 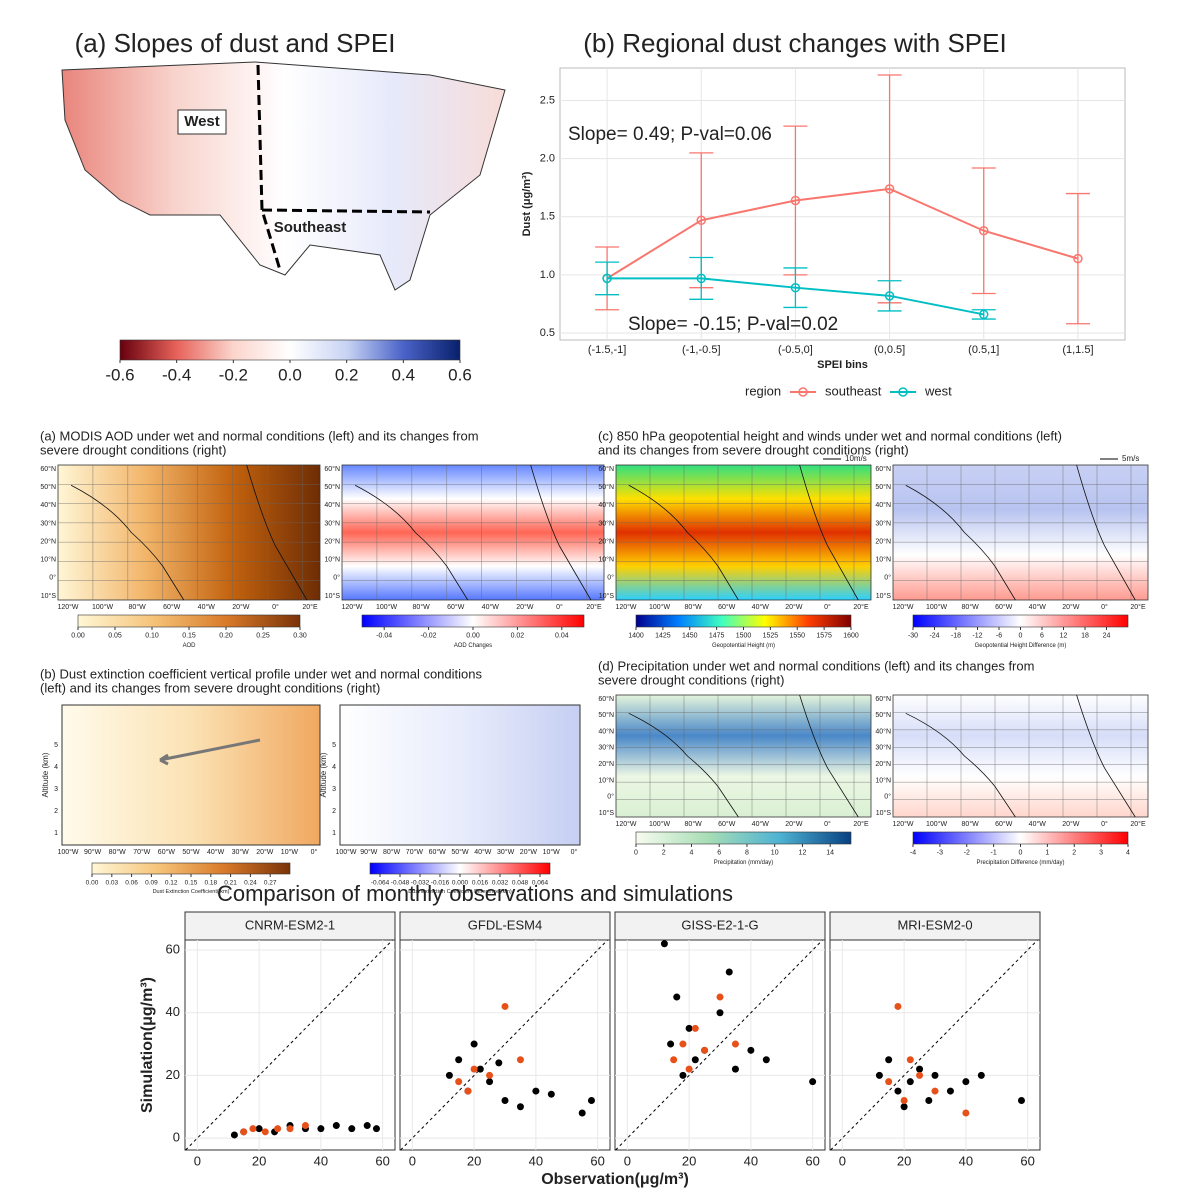 What do you see at coordinates (999, 636) in the screenshot?
I see `colorbar-tick-label: -6` at bounding box center [999, 636].